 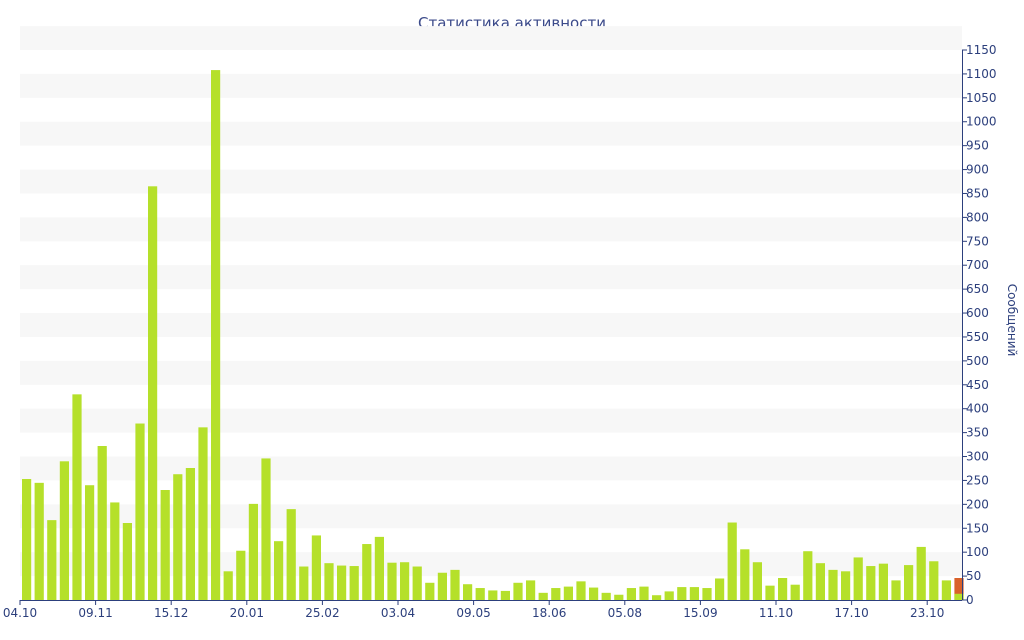 I want to click on y-tick-label: 800, so click(x=977, y=217).